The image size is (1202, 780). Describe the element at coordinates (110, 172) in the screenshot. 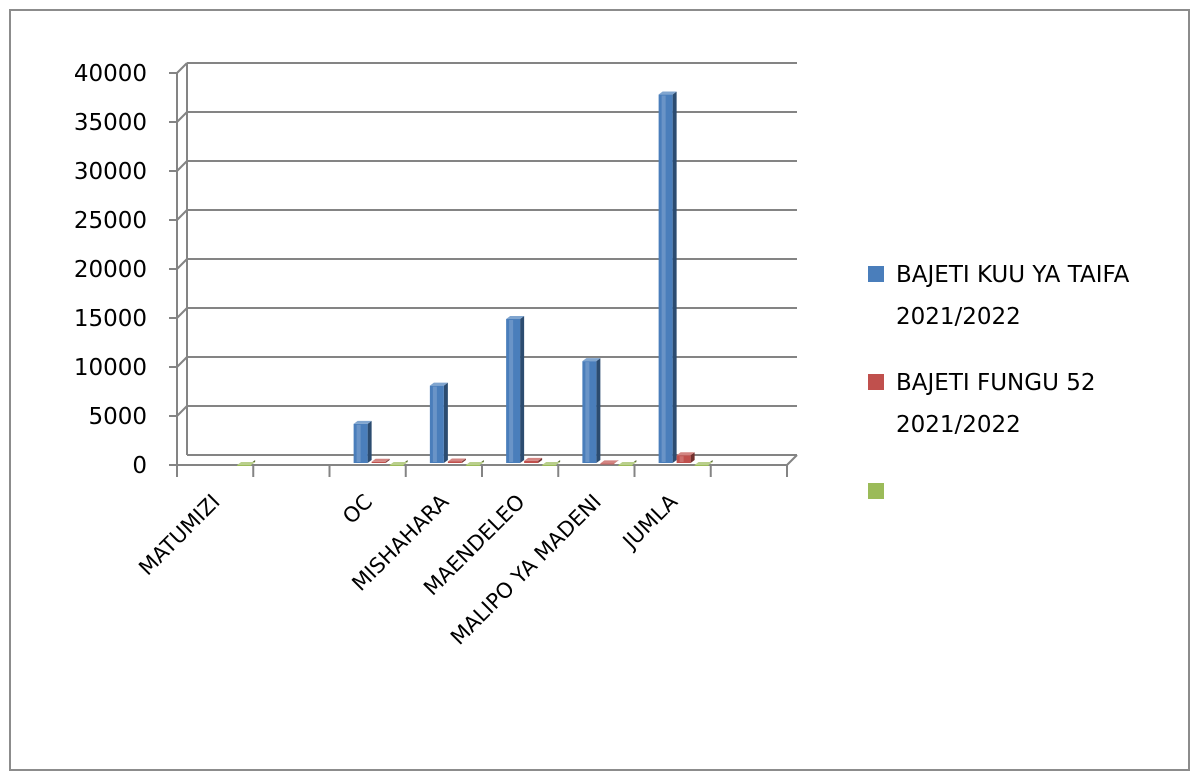

I see `y-tick-label: 30000` at that location.